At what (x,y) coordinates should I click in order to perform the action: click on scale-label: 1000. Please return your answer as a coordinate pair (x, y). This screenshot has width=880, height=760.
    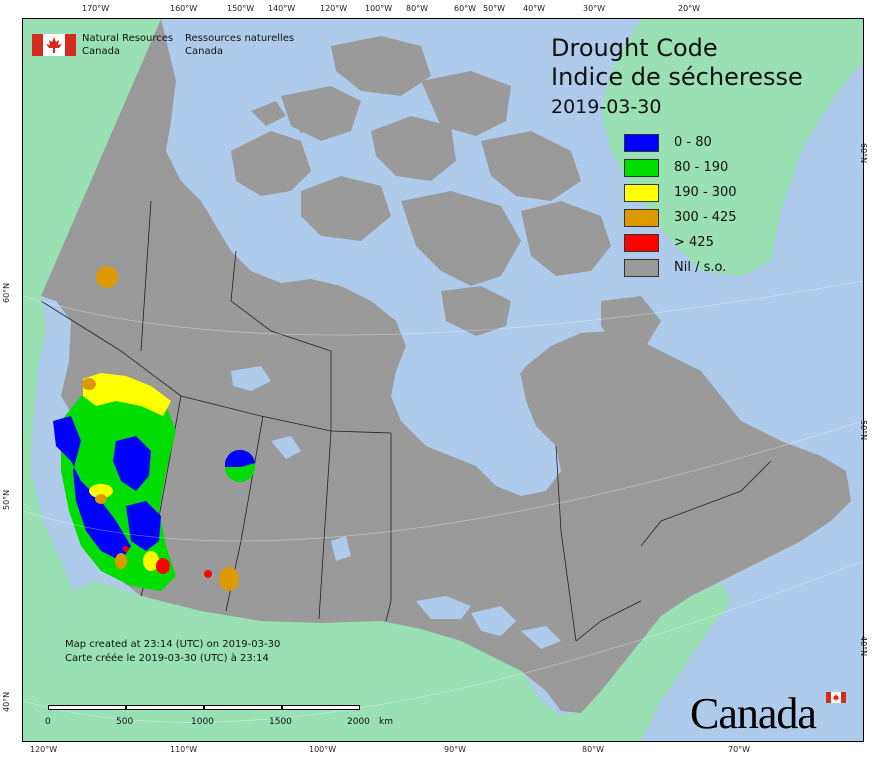
    Looking at the image, I should click on (202, 722).